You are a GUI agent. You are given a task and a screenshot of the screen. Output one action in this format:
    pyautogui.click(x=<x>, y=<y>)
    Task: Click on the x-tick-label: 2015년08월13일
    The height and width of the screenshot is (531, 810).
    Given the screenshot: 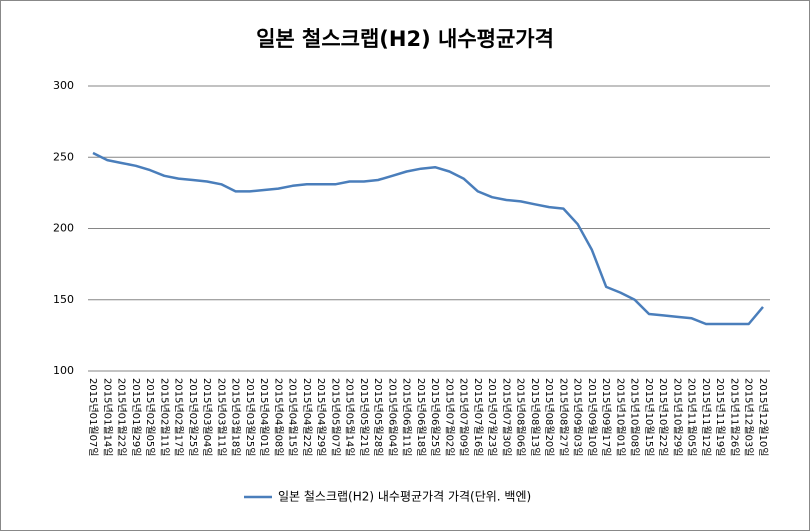 What is the action you would take?
    pyautogui.click(x=535, y=417)
    